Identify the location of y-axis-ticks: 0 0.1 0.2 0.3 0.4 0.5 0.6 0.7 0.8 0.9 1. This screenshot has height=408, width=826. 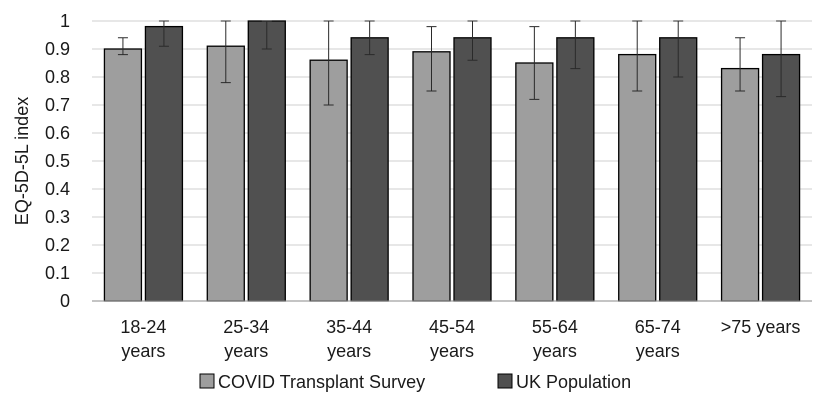
(57, 161).